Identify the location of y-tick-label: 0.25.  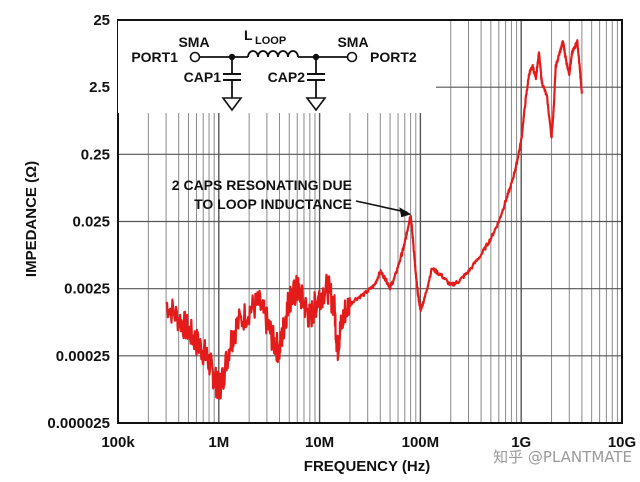
(95, 154).